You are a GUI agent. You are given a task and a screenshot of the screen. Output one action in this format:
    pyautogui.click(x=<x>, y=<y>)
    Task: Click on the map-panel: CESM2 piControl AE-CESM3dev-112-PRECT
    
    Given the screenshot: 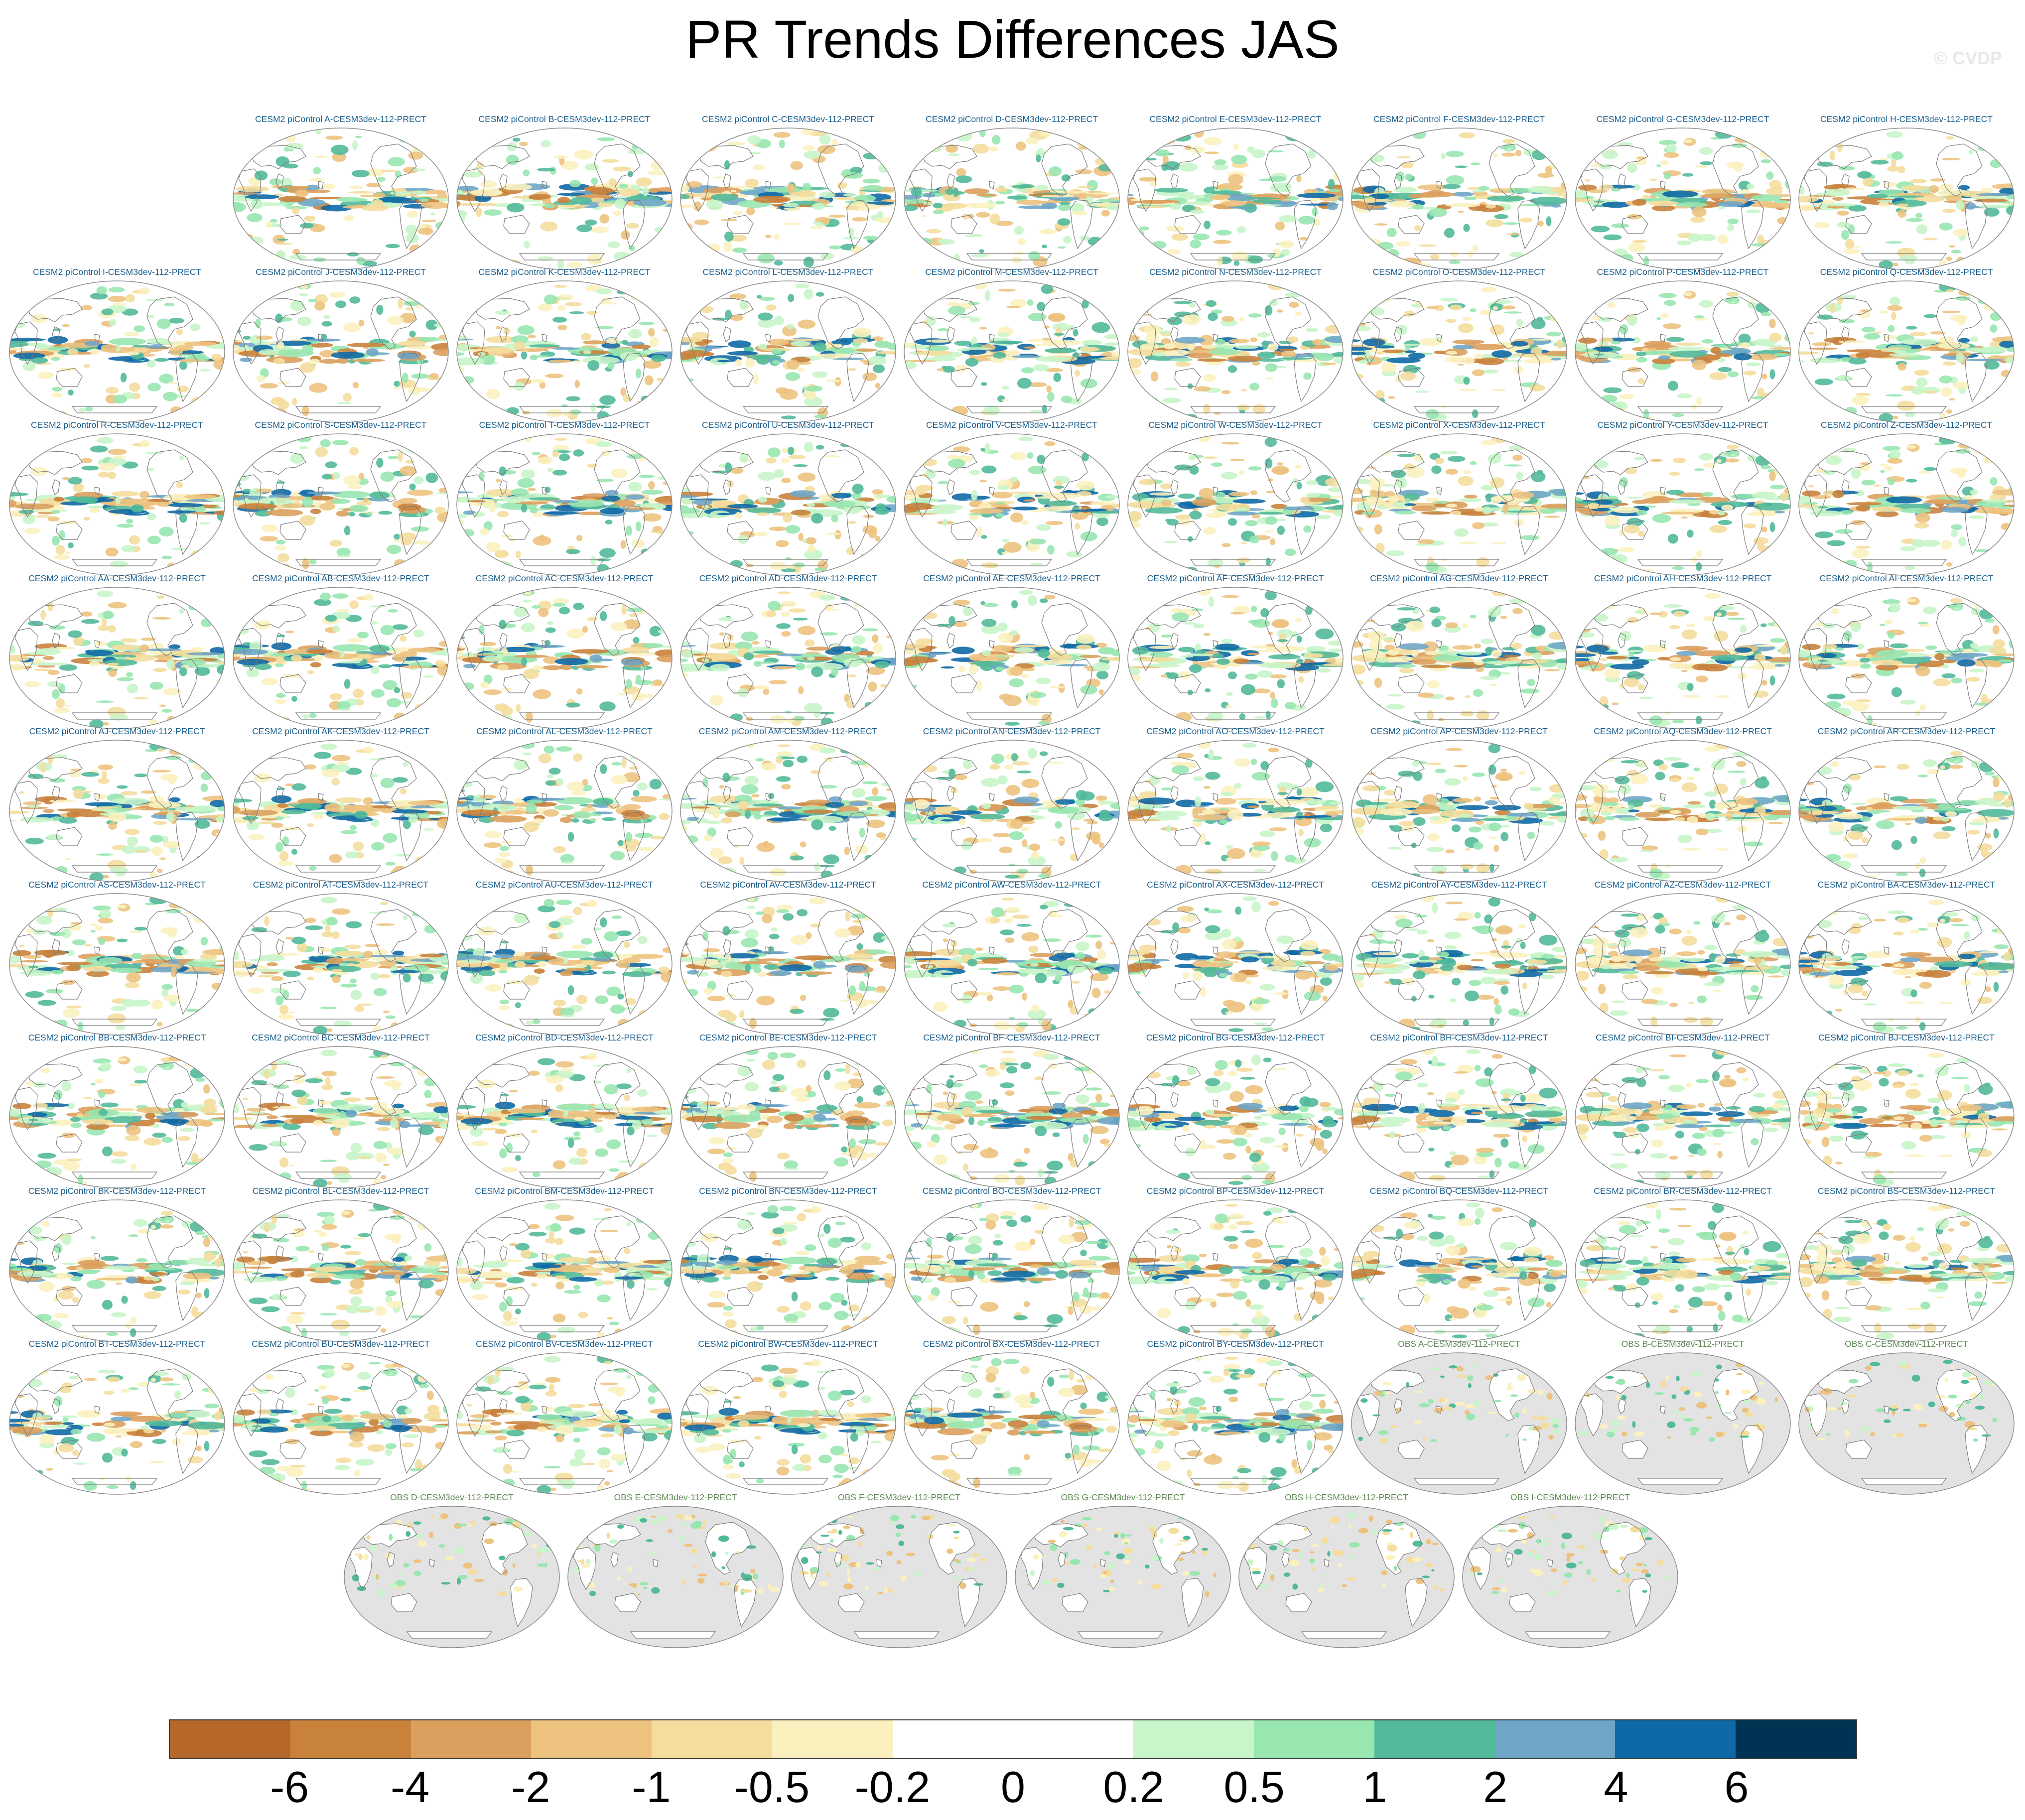 What is the action you would take?
    pyautogui.click(x=1012, y=651)
    